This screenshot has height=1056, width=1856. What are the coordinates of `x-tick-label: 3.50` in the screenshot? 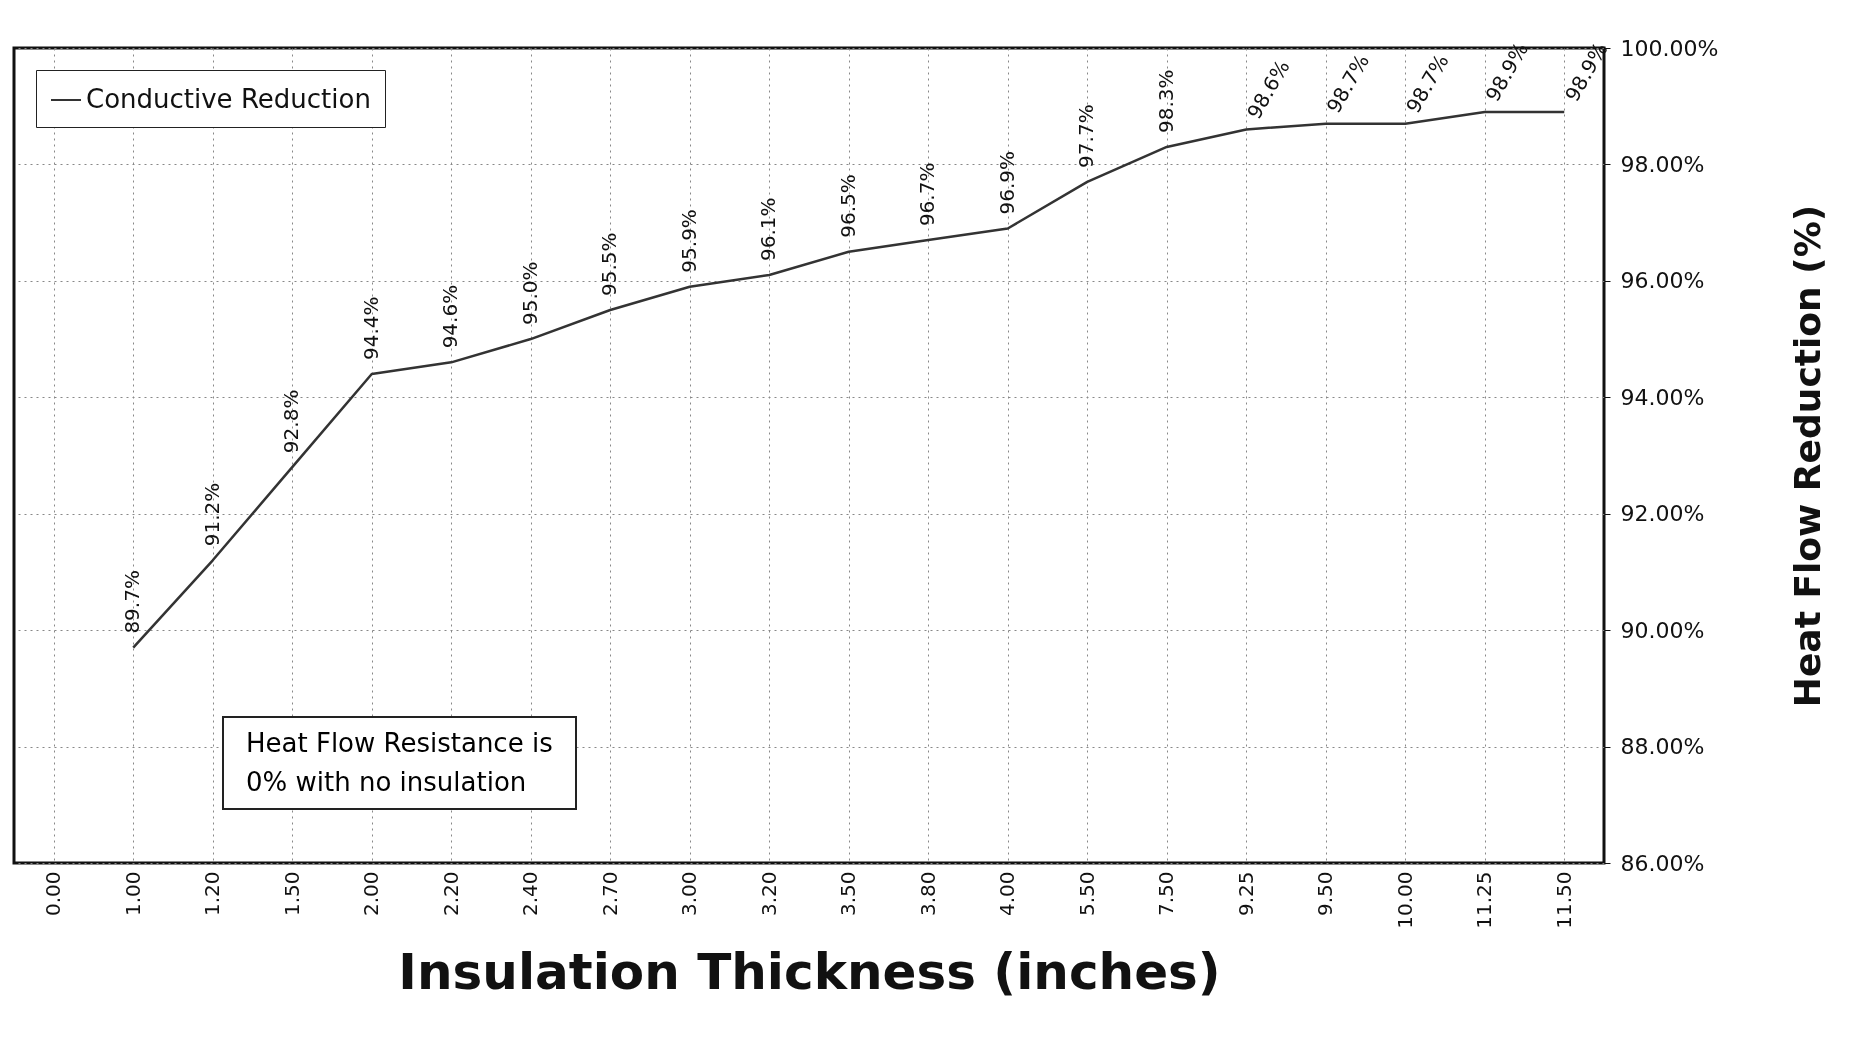 It's located at (848, 894).